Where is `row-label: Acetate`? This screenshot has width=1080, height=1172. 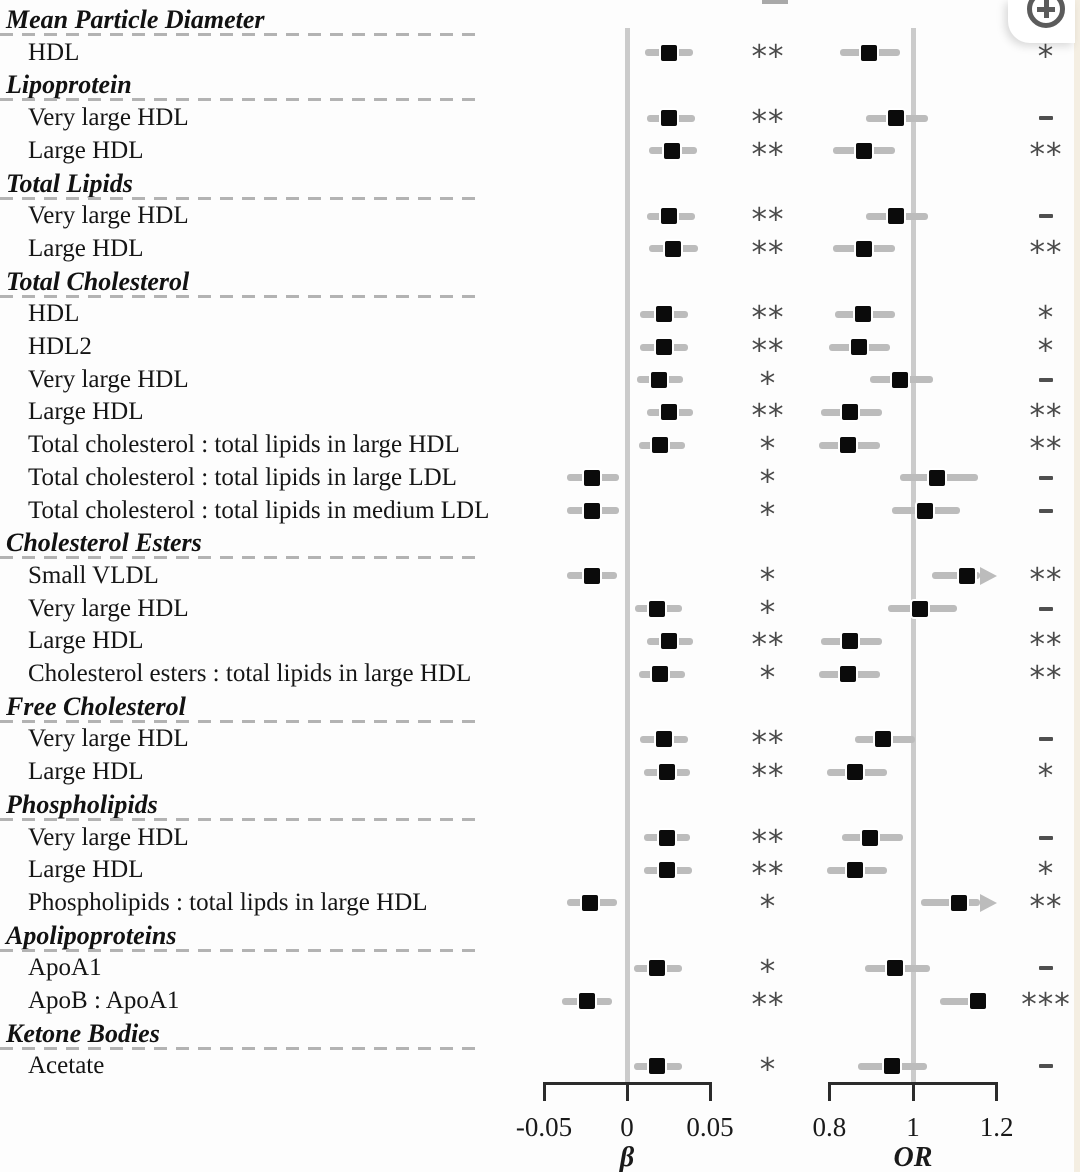 row-label: Acetate is located at coordinates (66, 1066).